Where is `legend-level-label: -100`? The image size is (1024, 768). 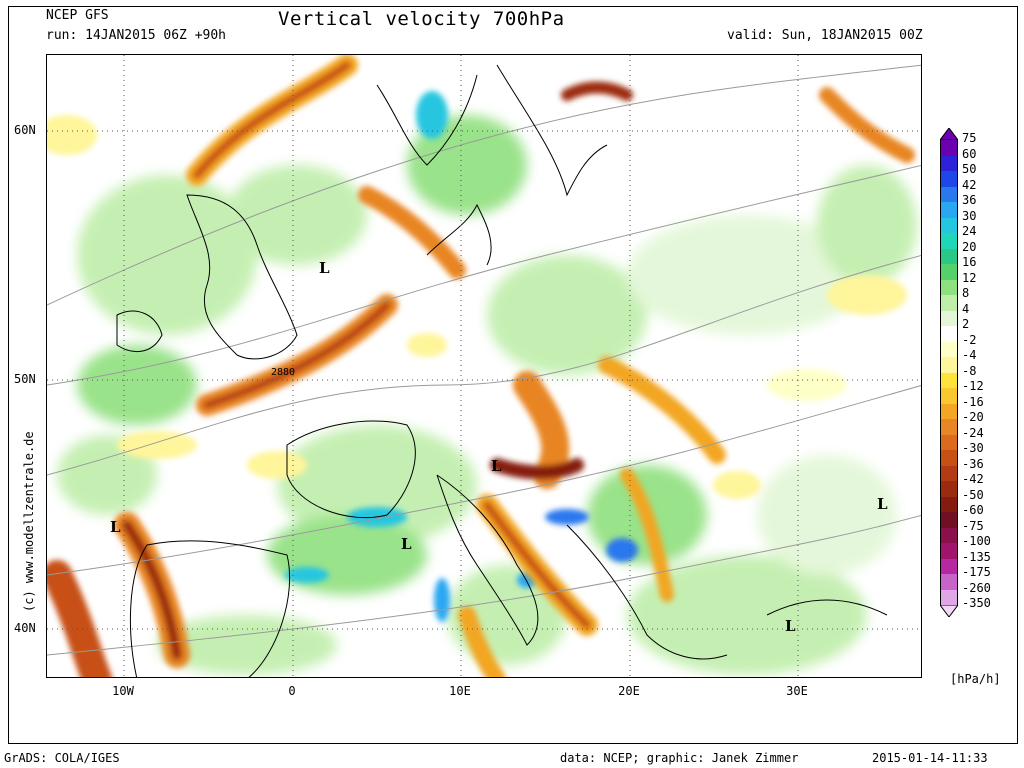
legend-level-label: -100 is located at coordinates (976, 541).